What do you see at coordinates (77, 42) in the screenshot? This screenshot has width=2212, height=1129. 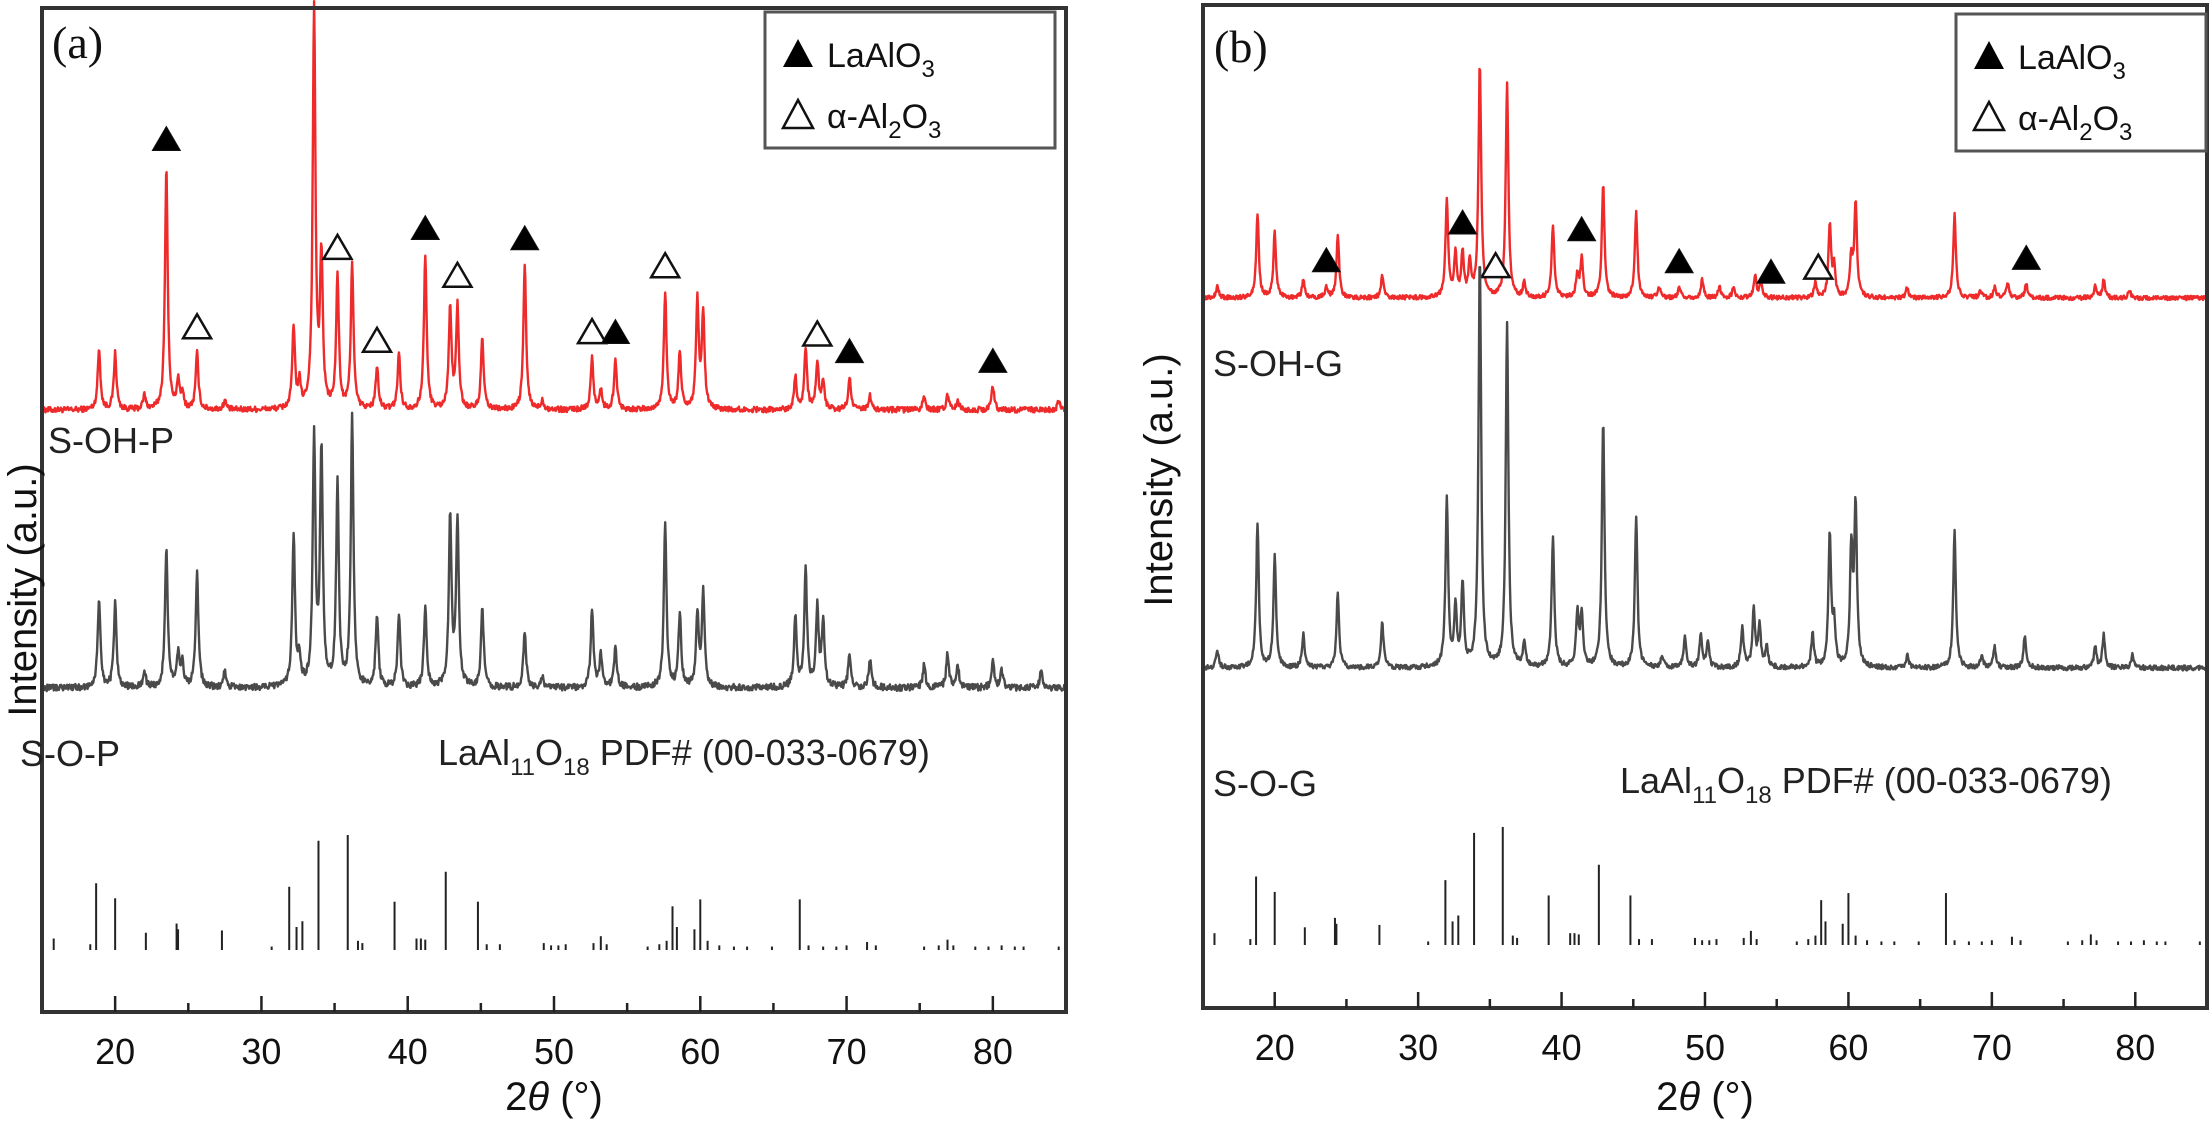 I see `panel-a-label: (a)` at bounding box center [77, 42].